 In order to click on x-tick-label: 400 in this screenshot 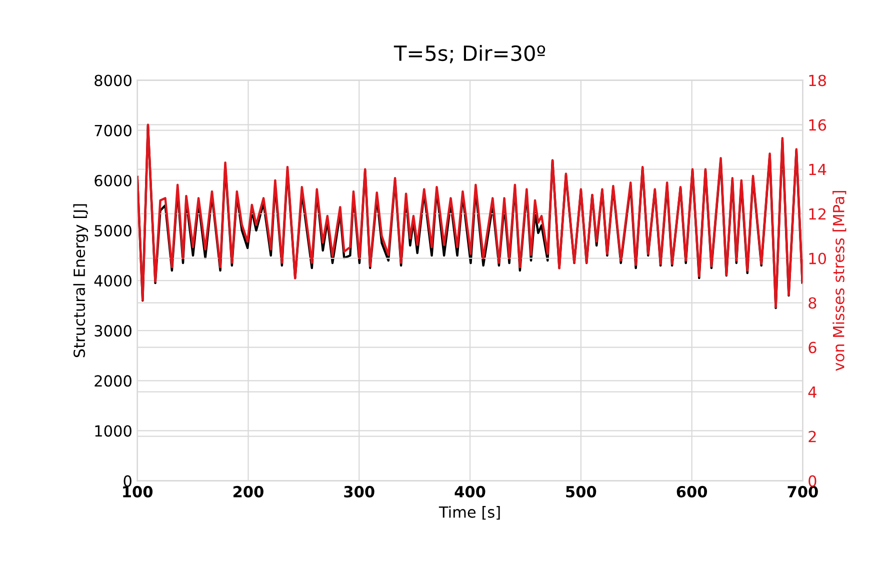, I will do `click(470, 492)`.